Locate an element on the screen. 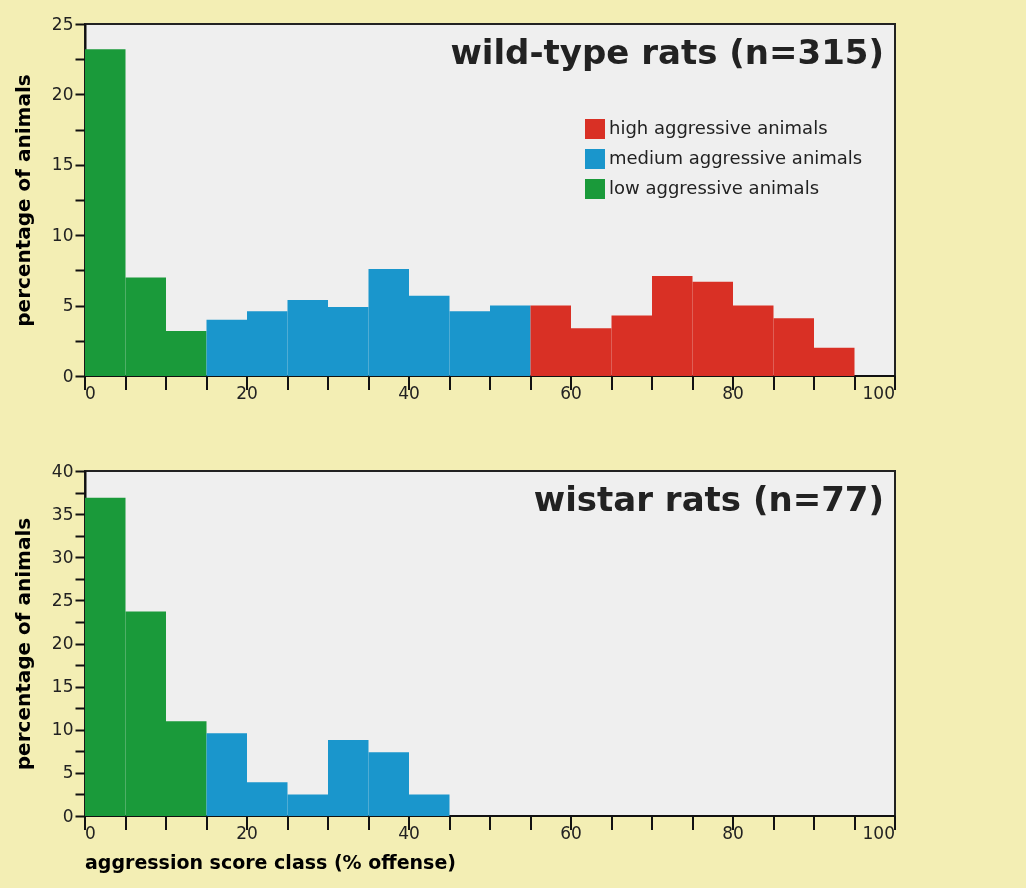 Image resolution: width=1026 pixels, height=888 pixels. legend-label: low aggressive animals is located at coordinates (714, 187).